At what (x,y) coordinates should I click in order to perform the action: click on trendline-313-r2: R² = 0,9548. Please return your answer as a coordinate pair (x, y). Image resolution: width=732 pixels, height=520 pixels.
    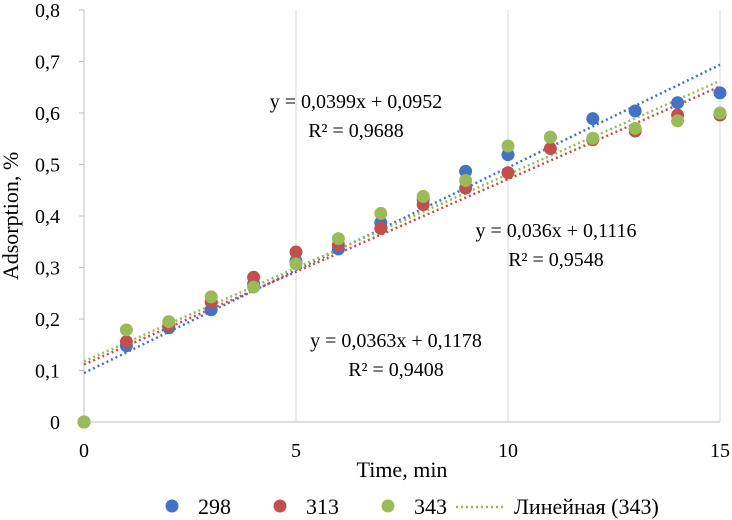
    Looking at the image, I should click on (556, 260).